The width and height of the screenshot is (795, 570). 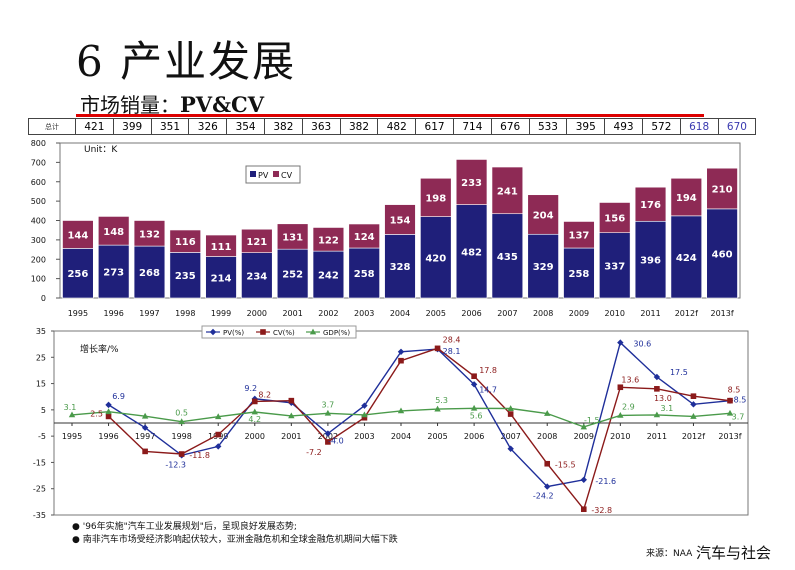 I want to click on line-data-label: 30.6, so click(x=642, y=344).